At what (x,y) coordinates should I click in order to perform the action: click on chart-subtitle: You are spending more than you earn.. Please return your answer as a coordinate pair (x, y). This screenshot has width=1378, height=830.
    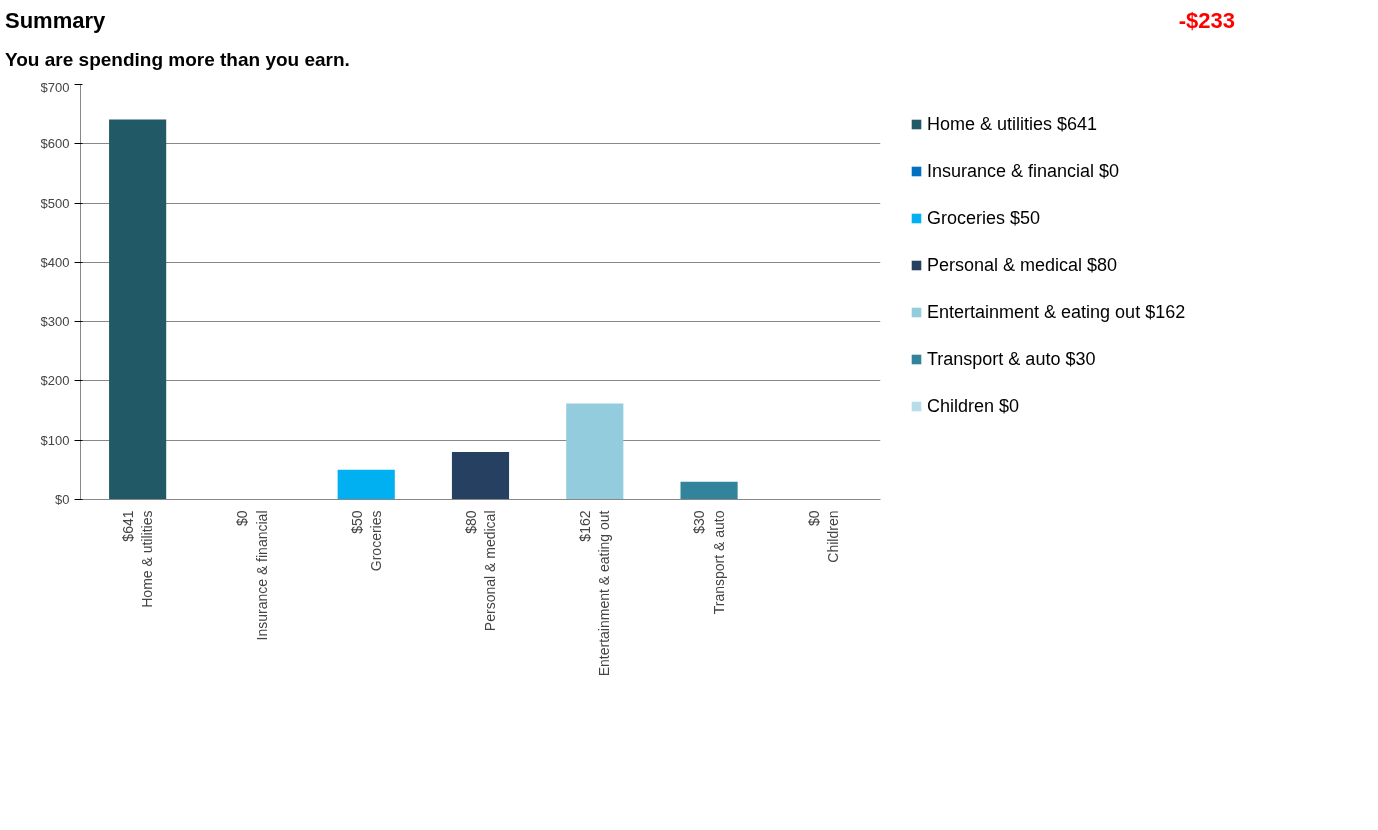
    Looking at the image, I should click on (177, 60).